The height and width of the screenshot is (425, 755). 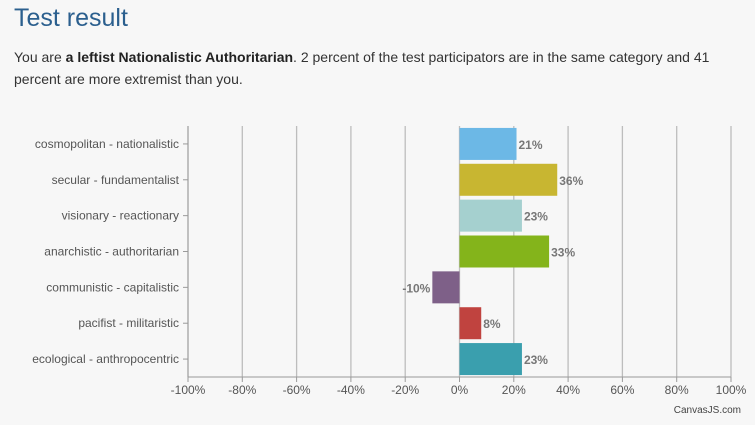 I want to click on bar-data-label: -10%, so click(x=416, y=288).